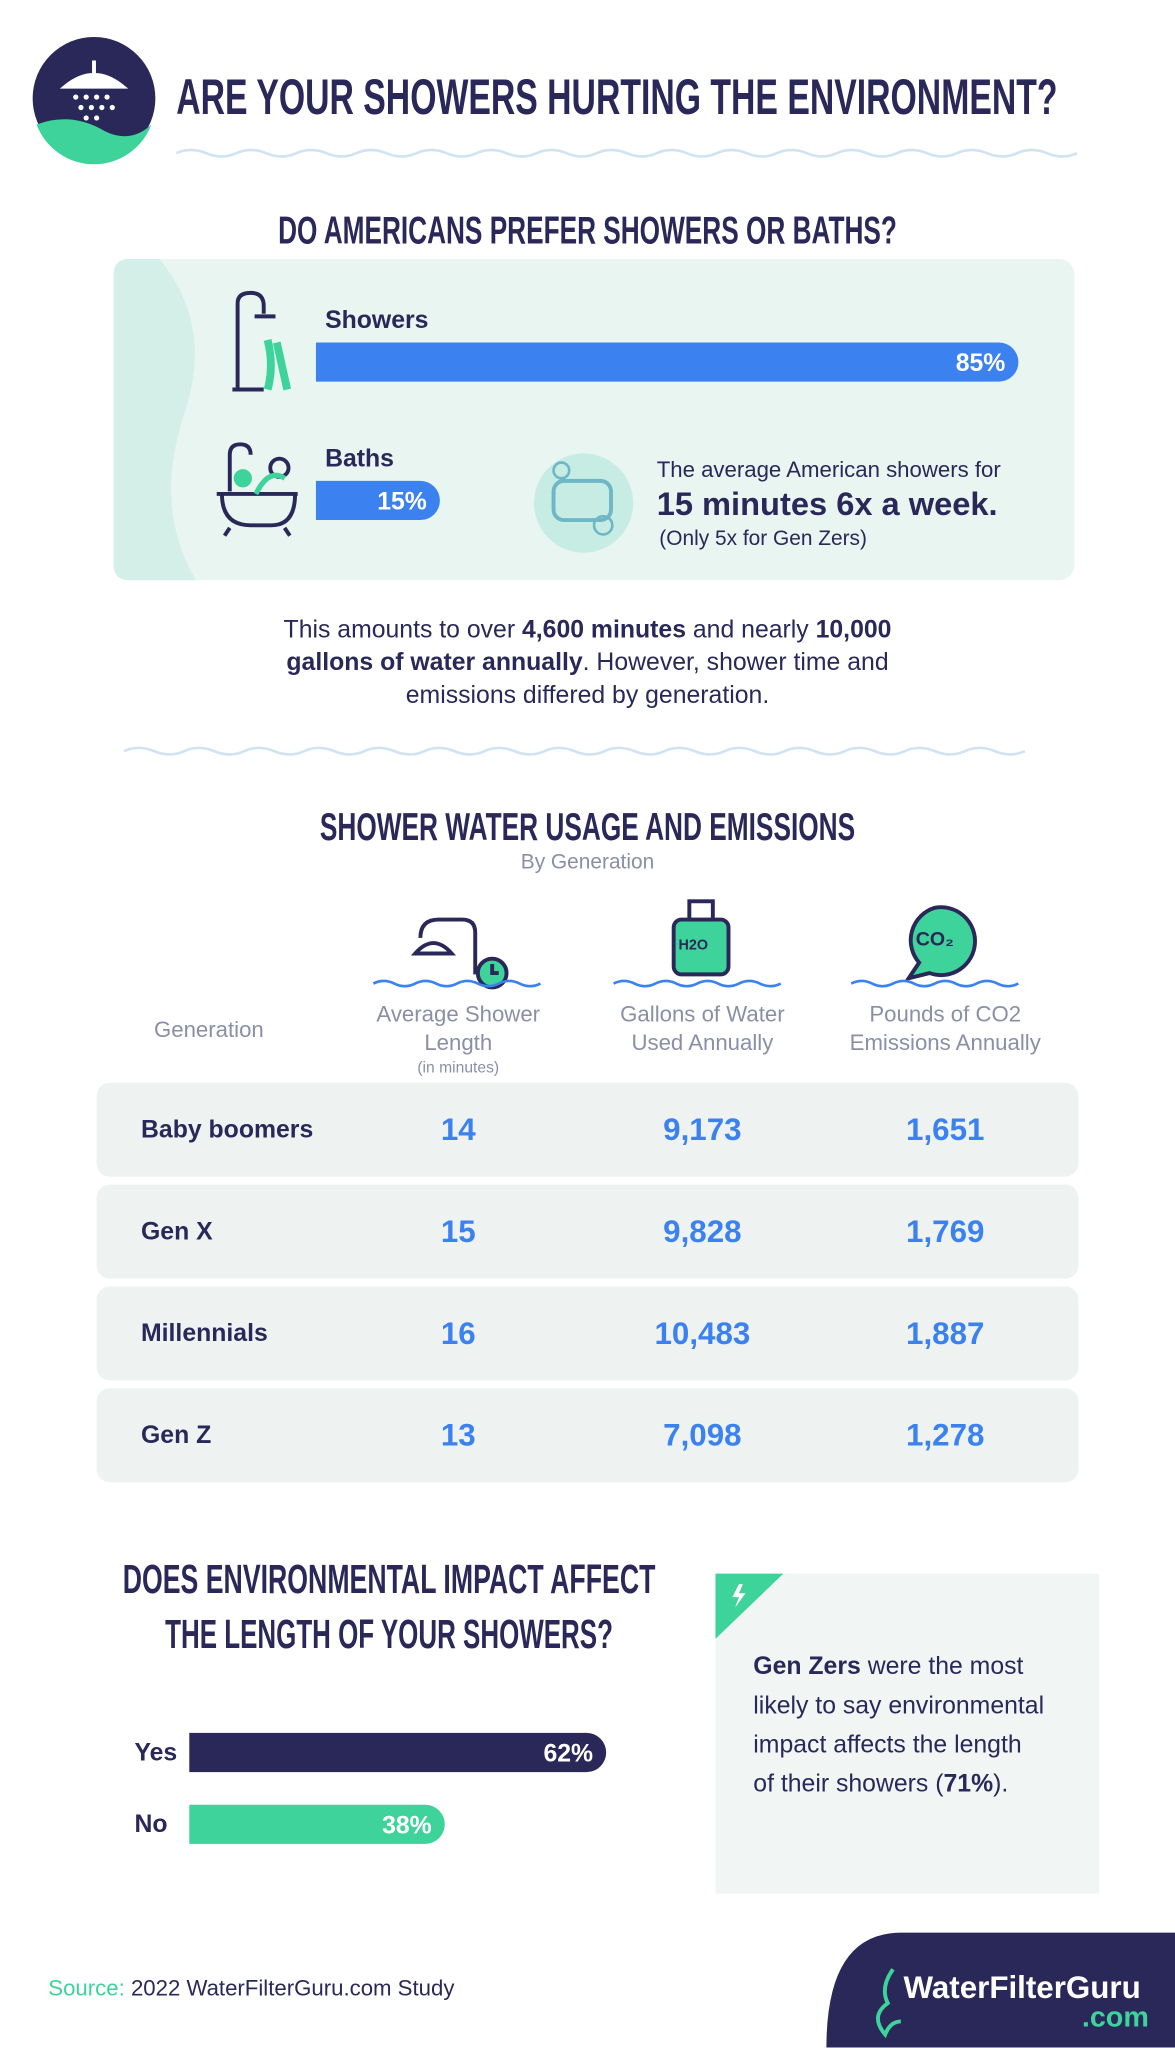  I want to click on column-header: Used Annually, so click(702, 1042).